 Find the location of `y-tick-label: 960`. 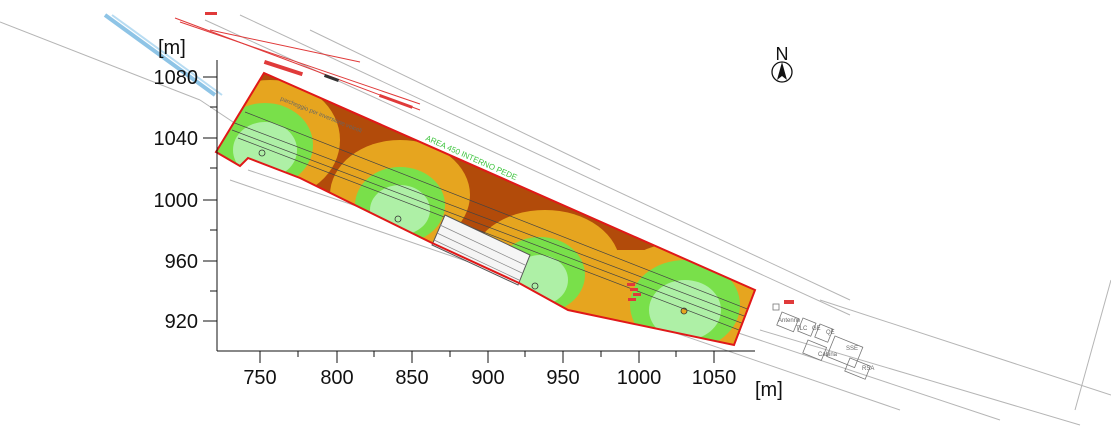

y-tick-label: 960 is located at coordinates (181, 262).